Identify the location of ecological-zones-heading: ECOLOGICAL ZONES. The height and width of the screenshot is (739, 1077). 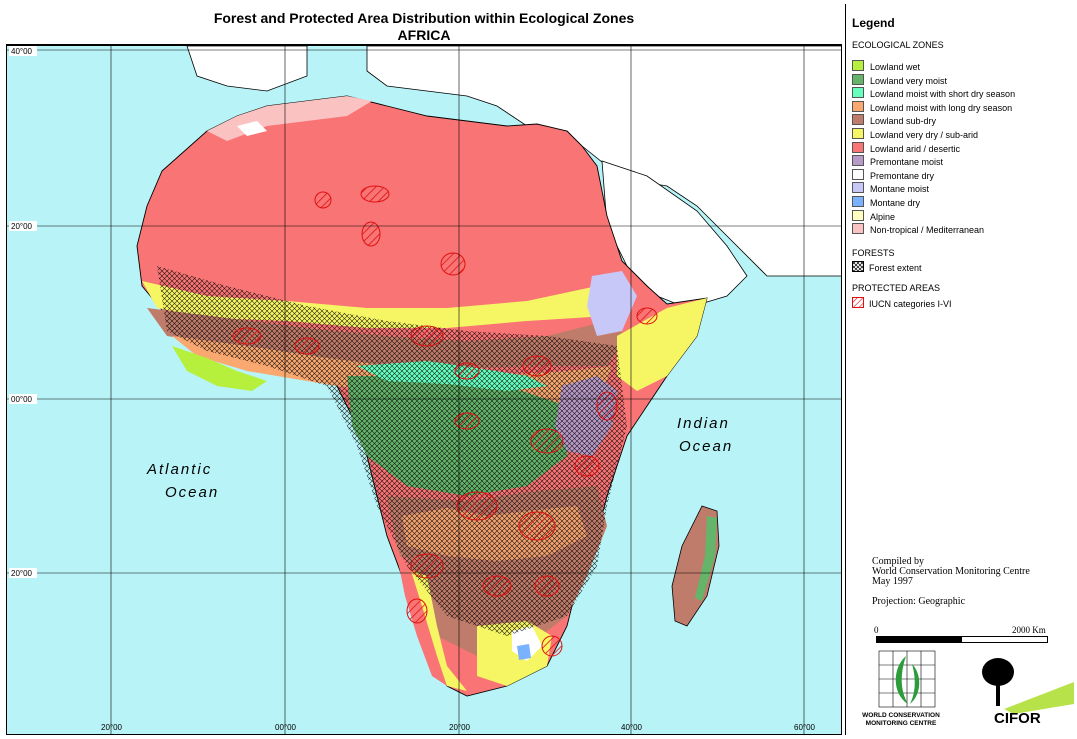
(898, 45).